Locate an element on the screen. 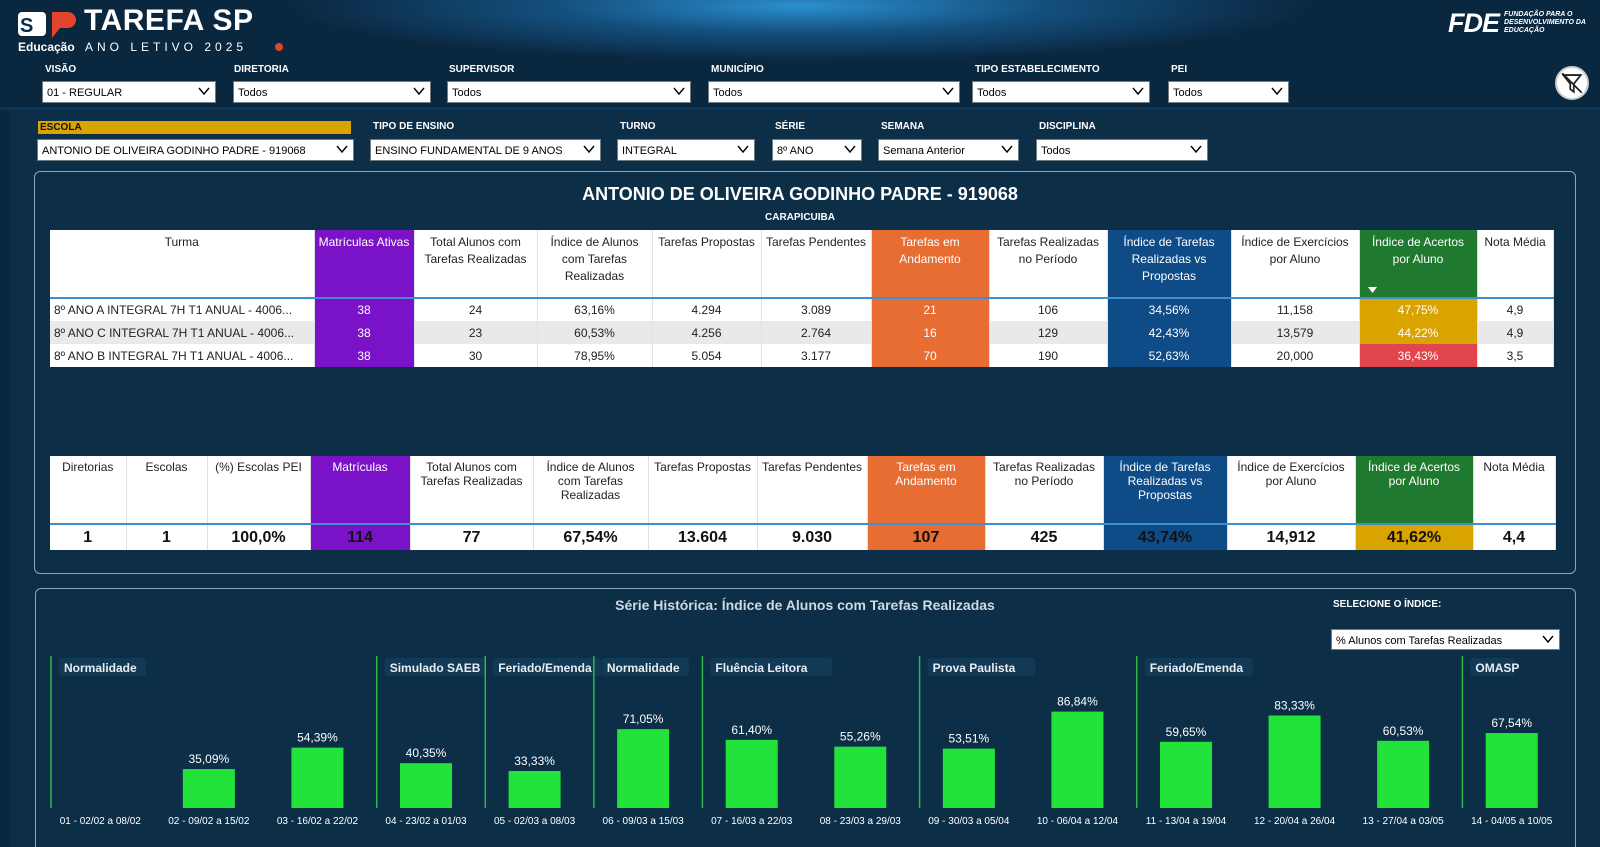 The image size is (1600, 847). bar-value-label: 53,51% is located at coordinates (969, 739).